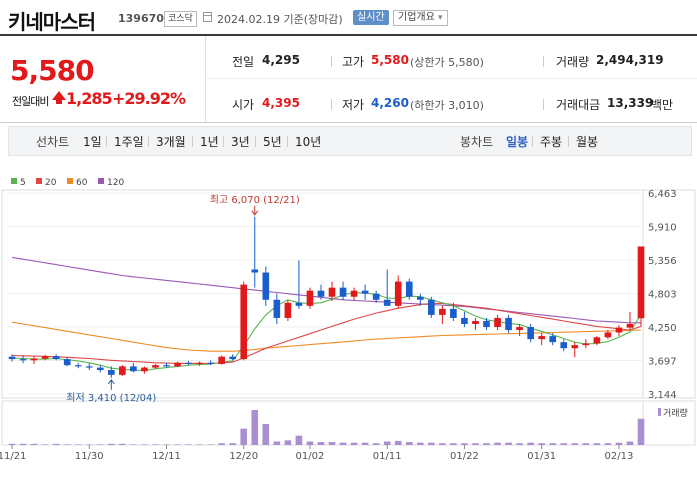 The width and height of the screenshot is (697, 478). Describe the element at coordinates (209, 142) in the screenshot. I see `period-1y: 1년` at that location.